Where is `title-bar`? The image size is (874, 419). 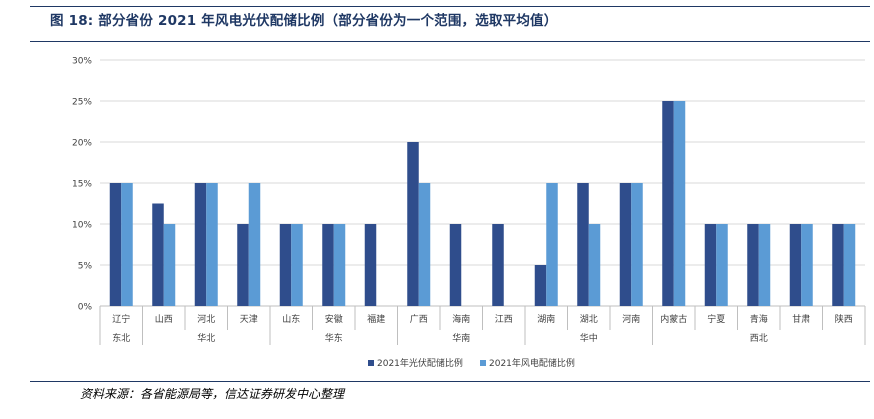
title-bar is located at coordinates (450, 24).